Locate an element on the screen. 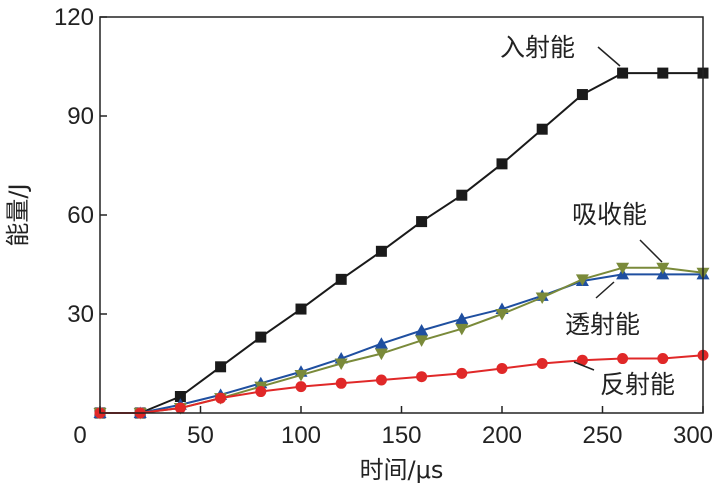 The width and height of the screenshot is (725, 499). annotation-label: 入射能 is located at coordinates (537, 47).